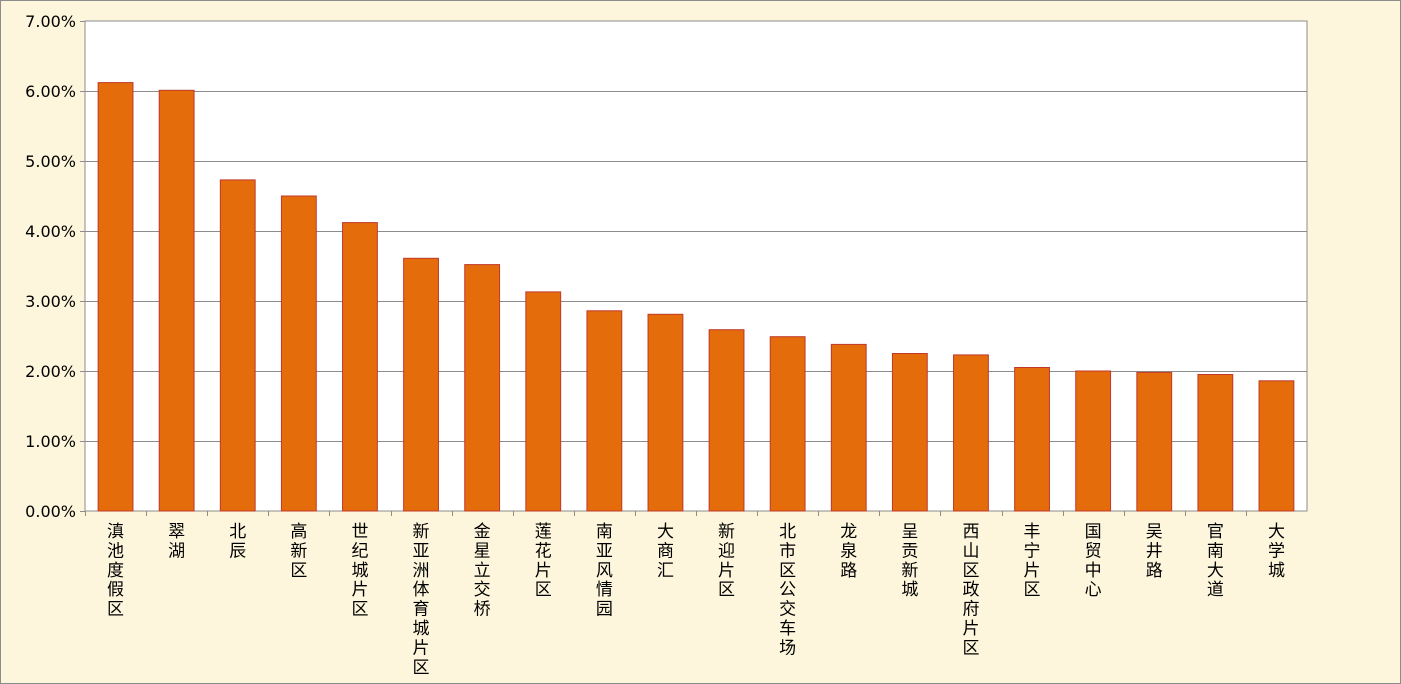 Image resolution: width=1401 pixels, height=684 pixels. What do you see at coordinates (543, 561) in the screenshot?
I see `x-tick-label: 莲花片区` at bounding box center [543, 561].